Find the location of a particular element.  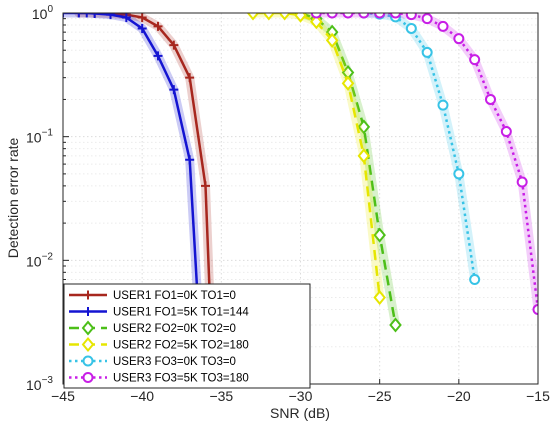

legend-entry: USER3 FO3=0K TO3=0 is located at coordinates (174, 362).